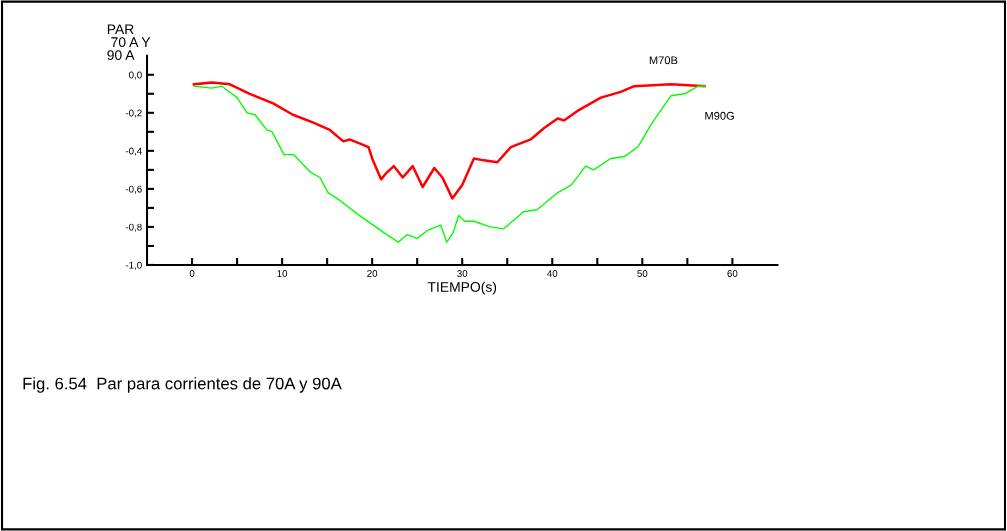 Image resolution: width=1007 pixels, height=531 pixels. I want to click on x-tick-label: 60, so click(732, 273).